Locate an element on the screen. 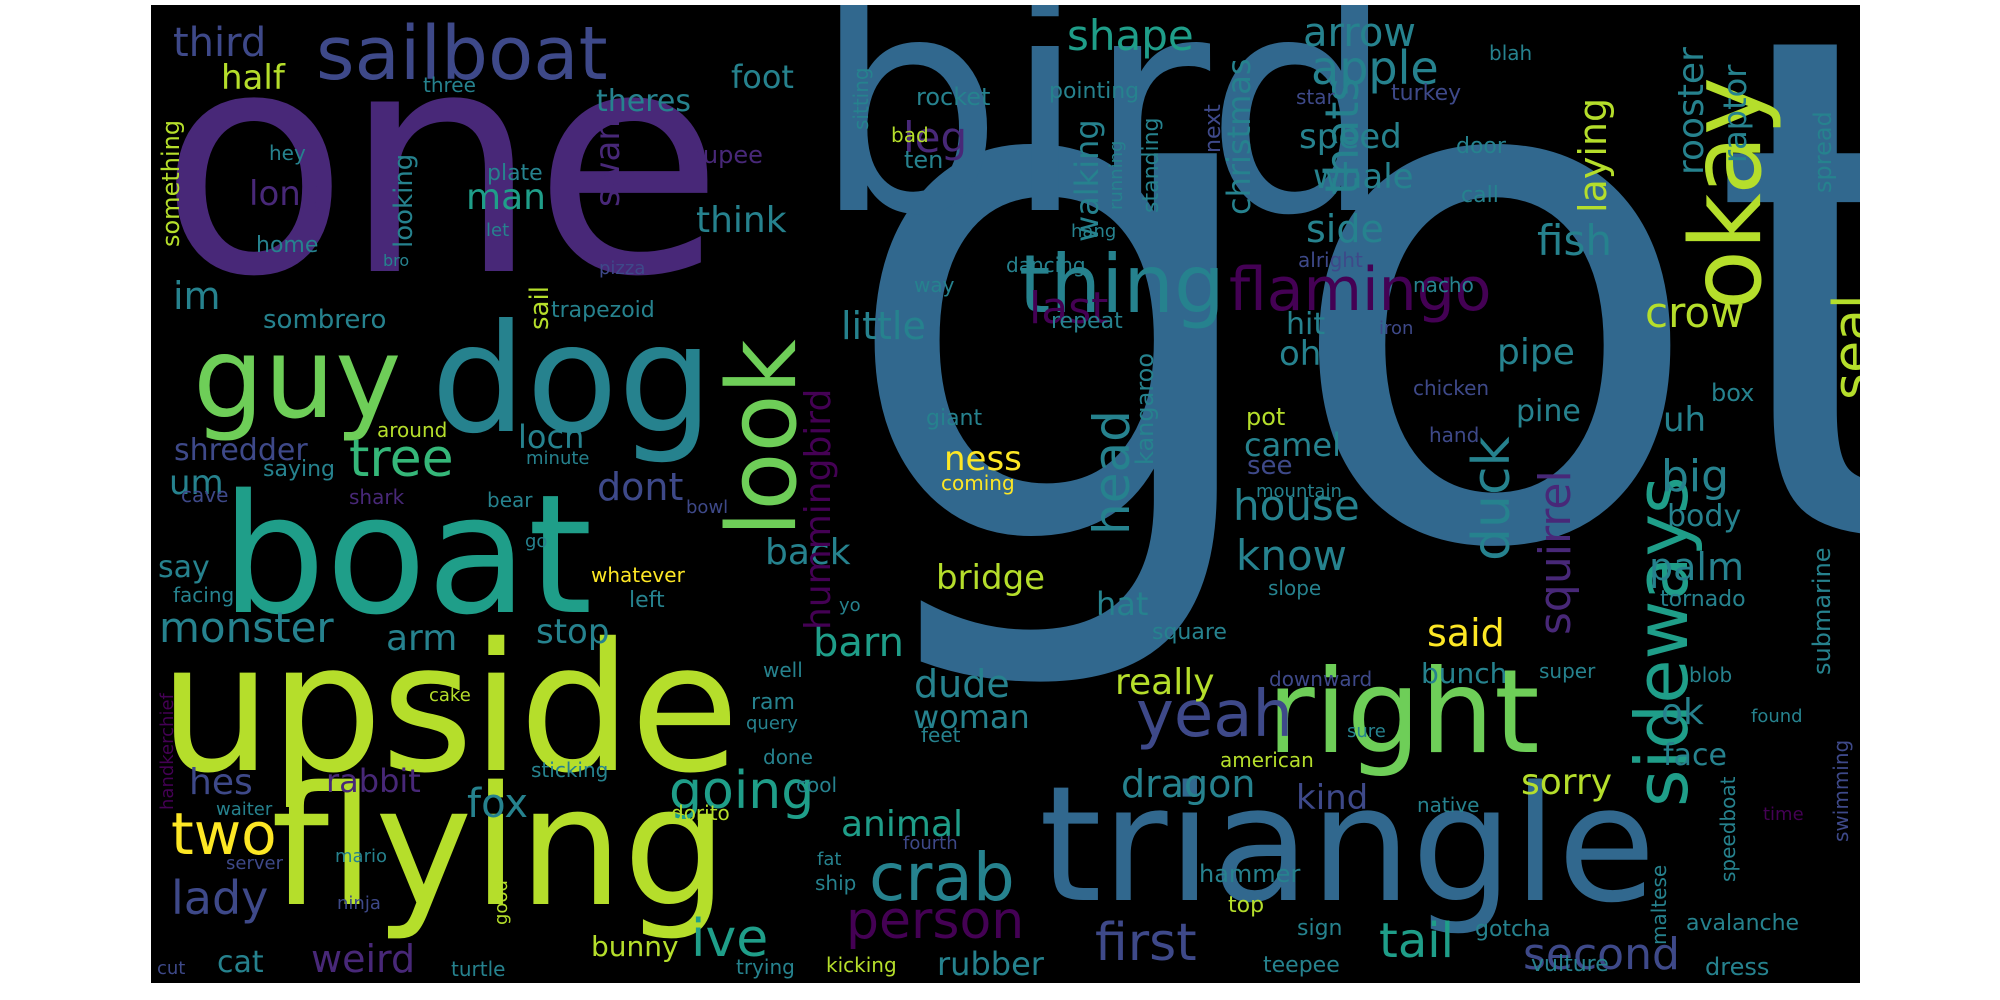 This screenshot has width=2000, height=1000. word-know: know is located at coordinates (1291, 555).